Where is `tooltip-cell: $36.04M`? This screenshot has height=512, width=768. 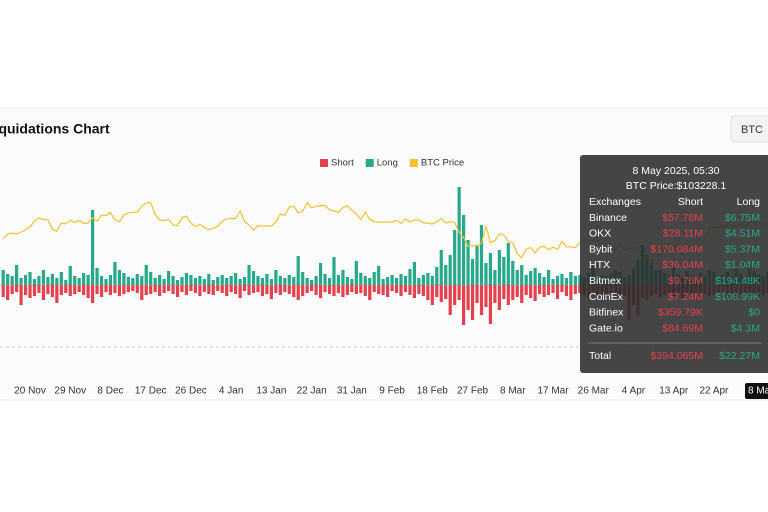
tooltip-cell: $36.04M is located at coordinates (682, 265).